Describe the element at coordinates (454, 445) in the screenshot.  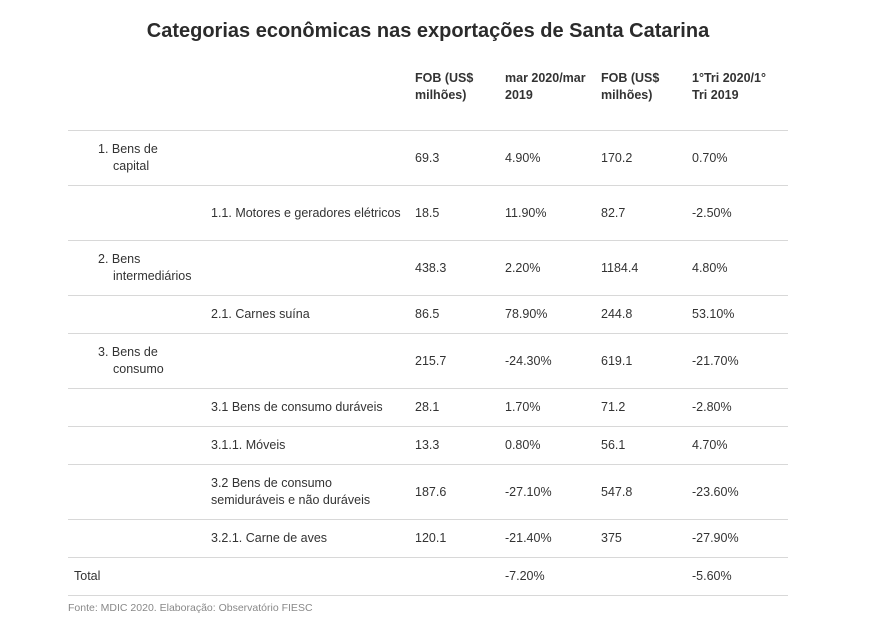
I see `fob-march-cell: 13.3` at that location.